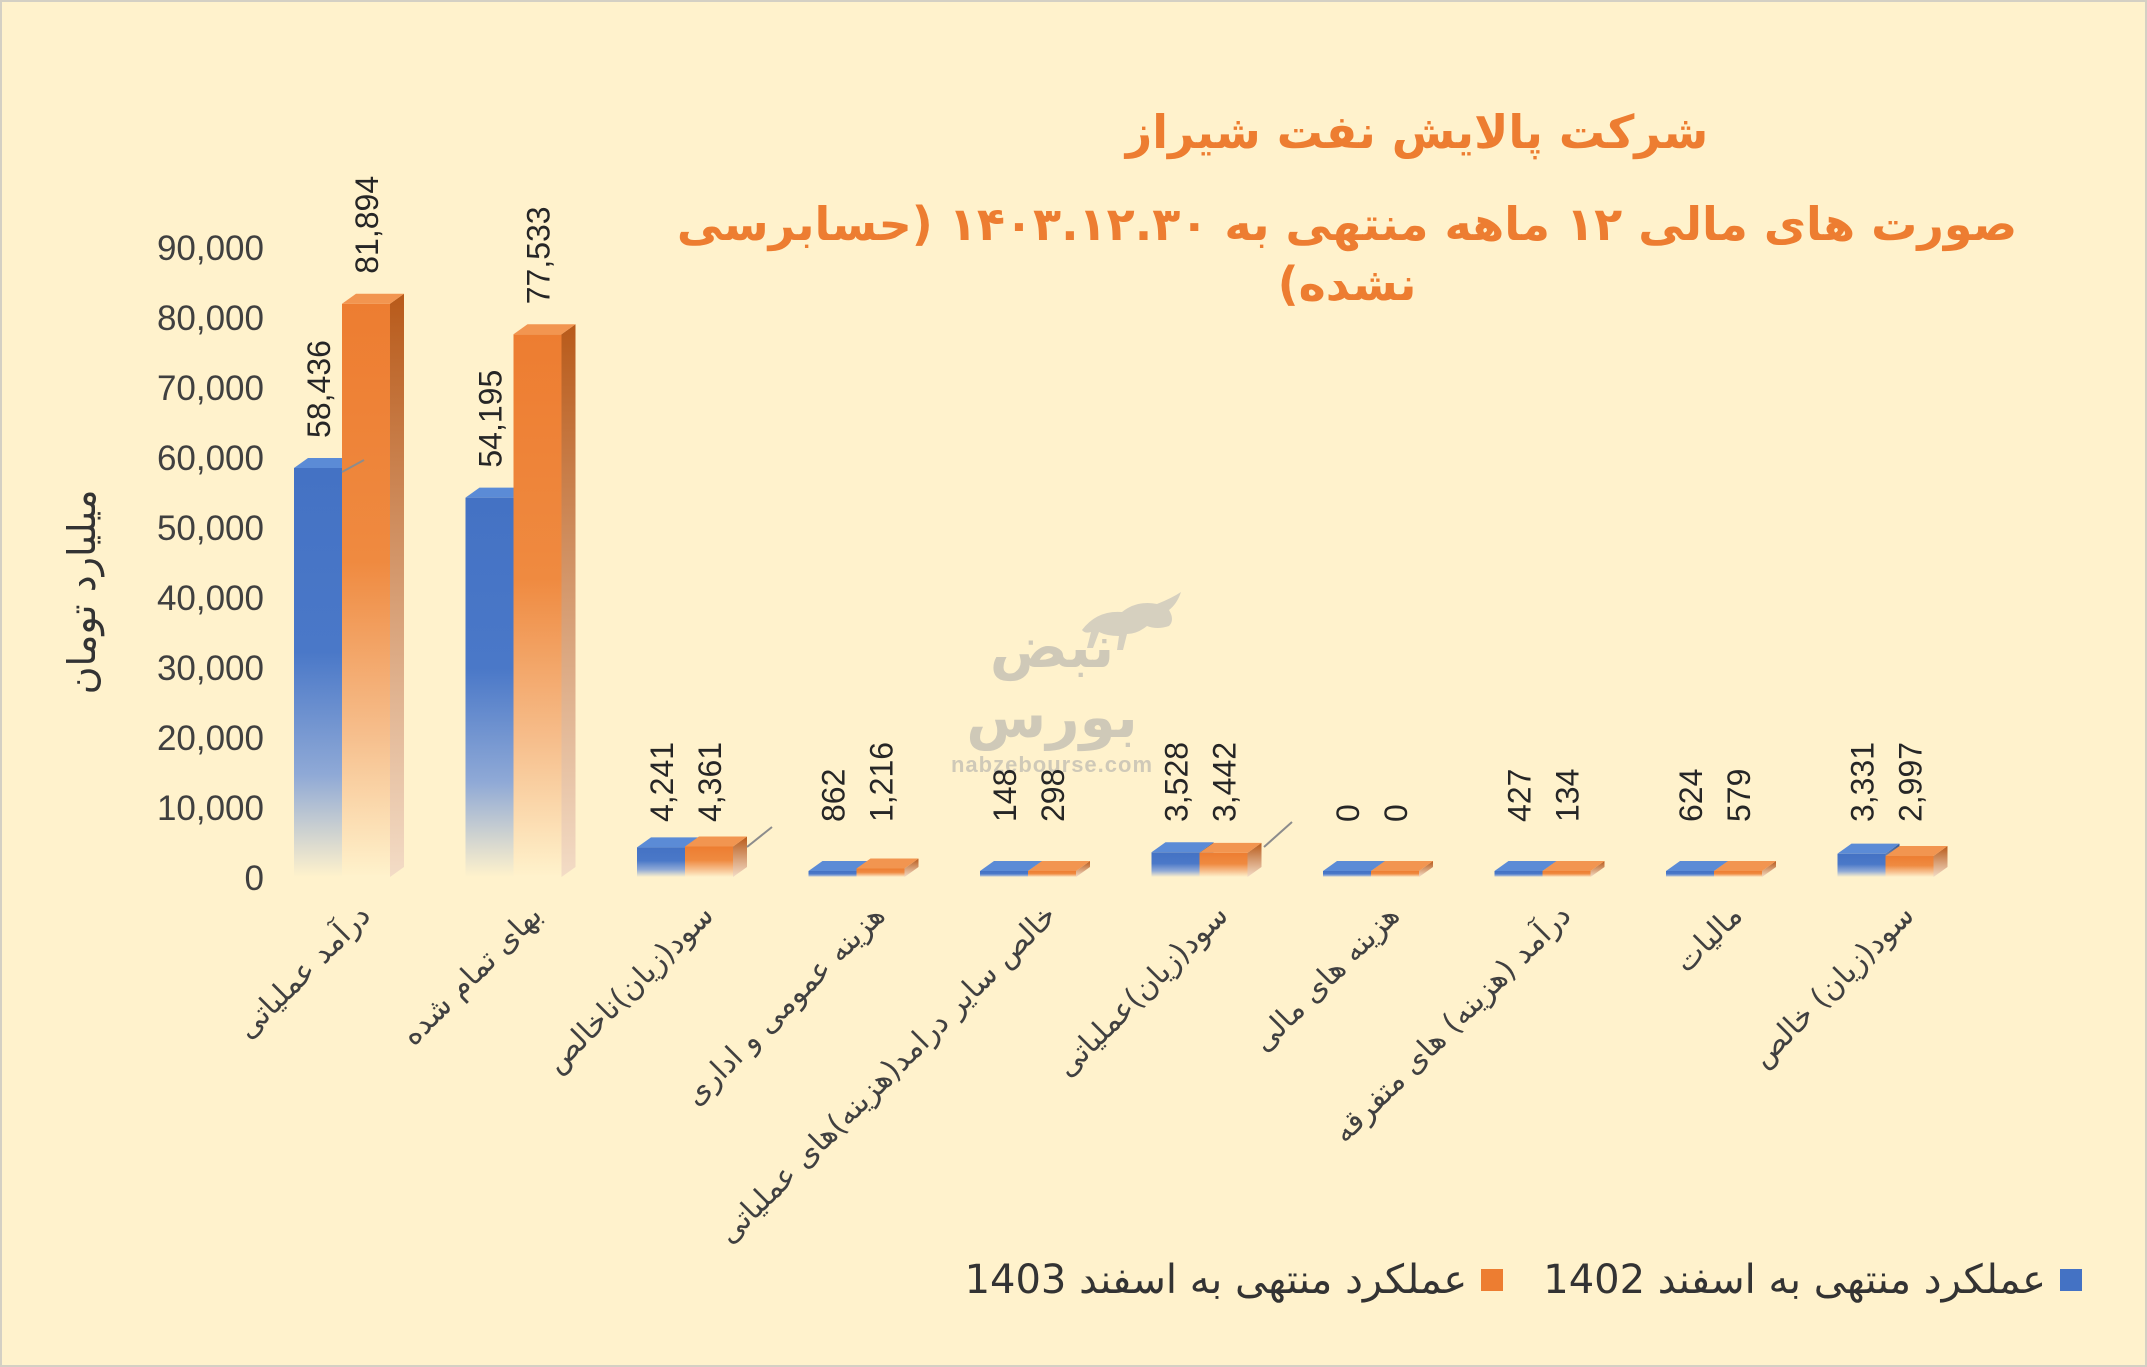  What do you see at coordinates (539, 255) in the screenshot?
I see `data-label: 77,533` at bounding box center [539, 255].